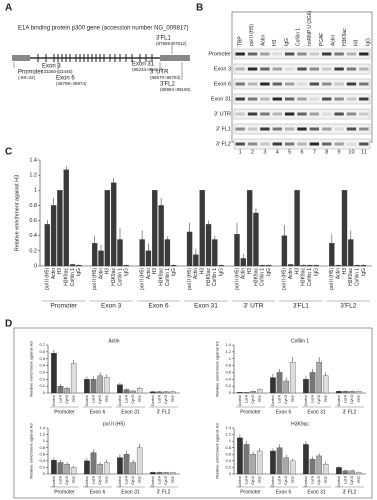 This screenshot has height=500, width=377. I want to click on y-axis-label: Relative enrichment against H3, so click(17, 213).